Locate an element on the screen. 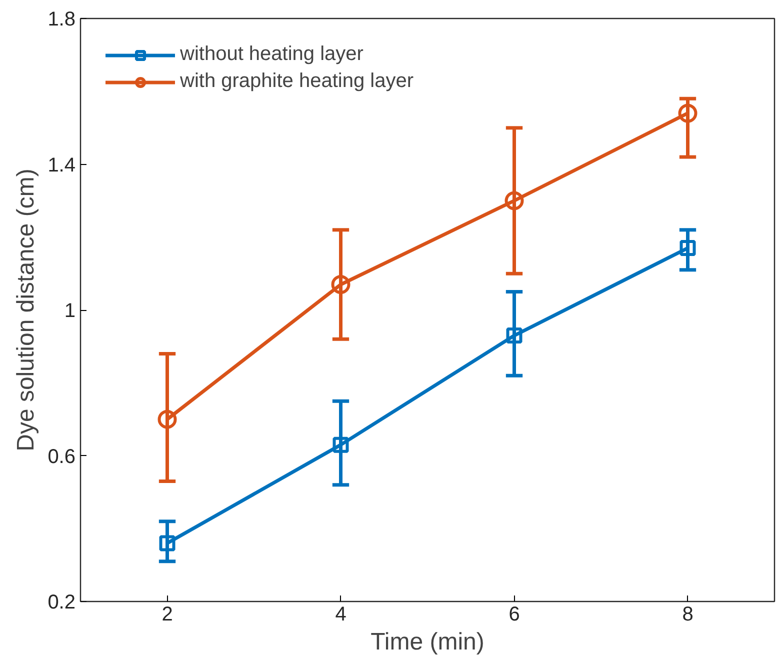 The image size is (784, 671). y-tick-label: 1 is located at coordinates (70, 311).